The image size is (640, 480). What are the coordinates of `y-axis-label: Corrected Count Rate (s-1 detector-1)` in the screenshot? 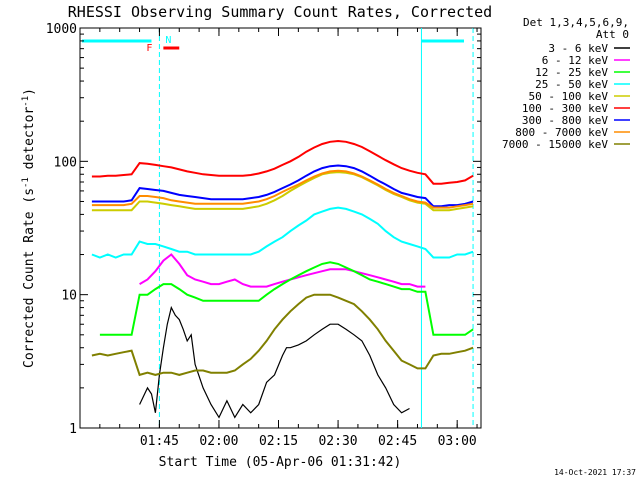 It's located at (29, 228).